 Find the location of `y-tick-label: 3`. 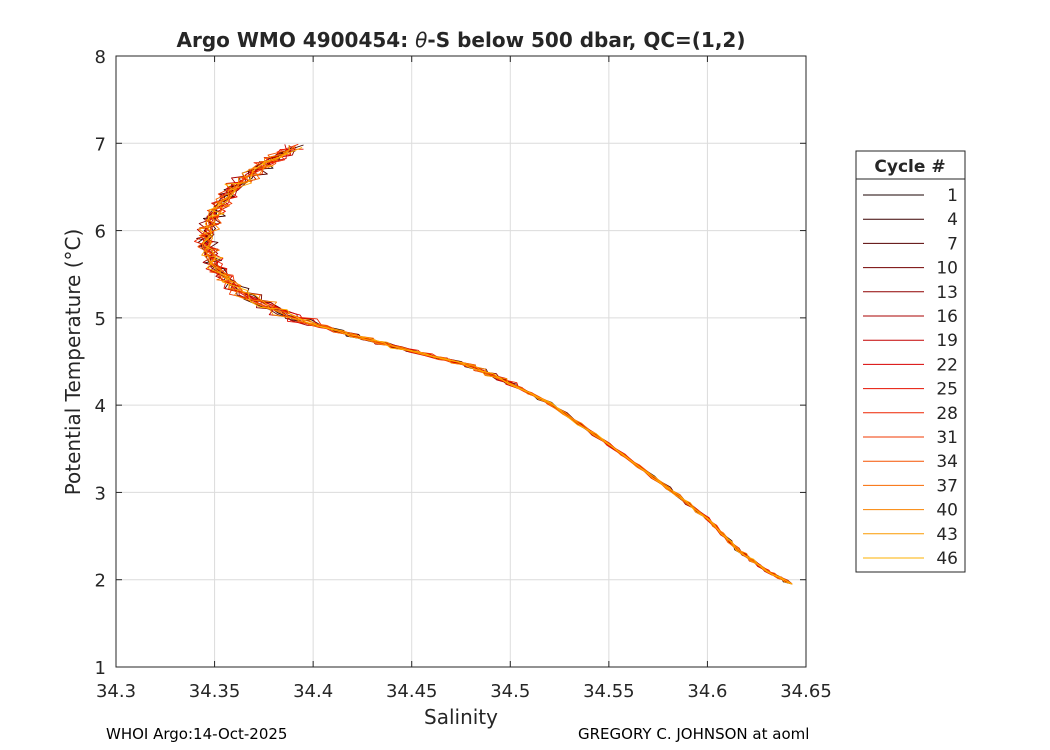

y-tick-label: 3 is located at coordinates (100, 493).